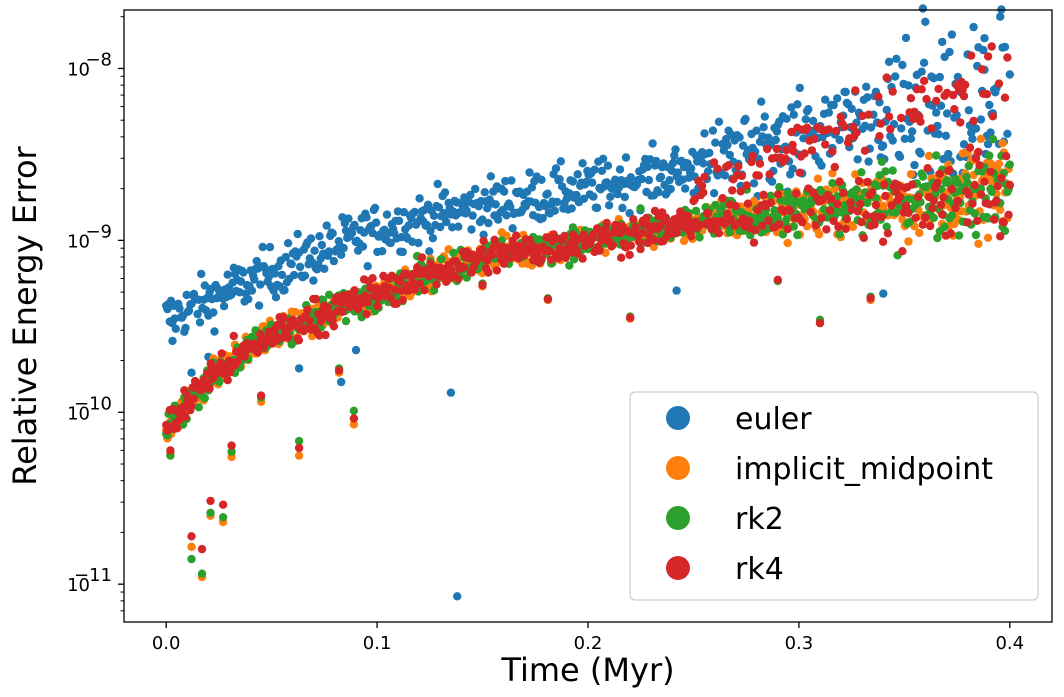 This screenshot has width=1064, height=697. What do you see at coordinates (25, 315) in the screenshot?
I see `y-axis-label: Relative Energy Error` at bounding box center [25, 315].